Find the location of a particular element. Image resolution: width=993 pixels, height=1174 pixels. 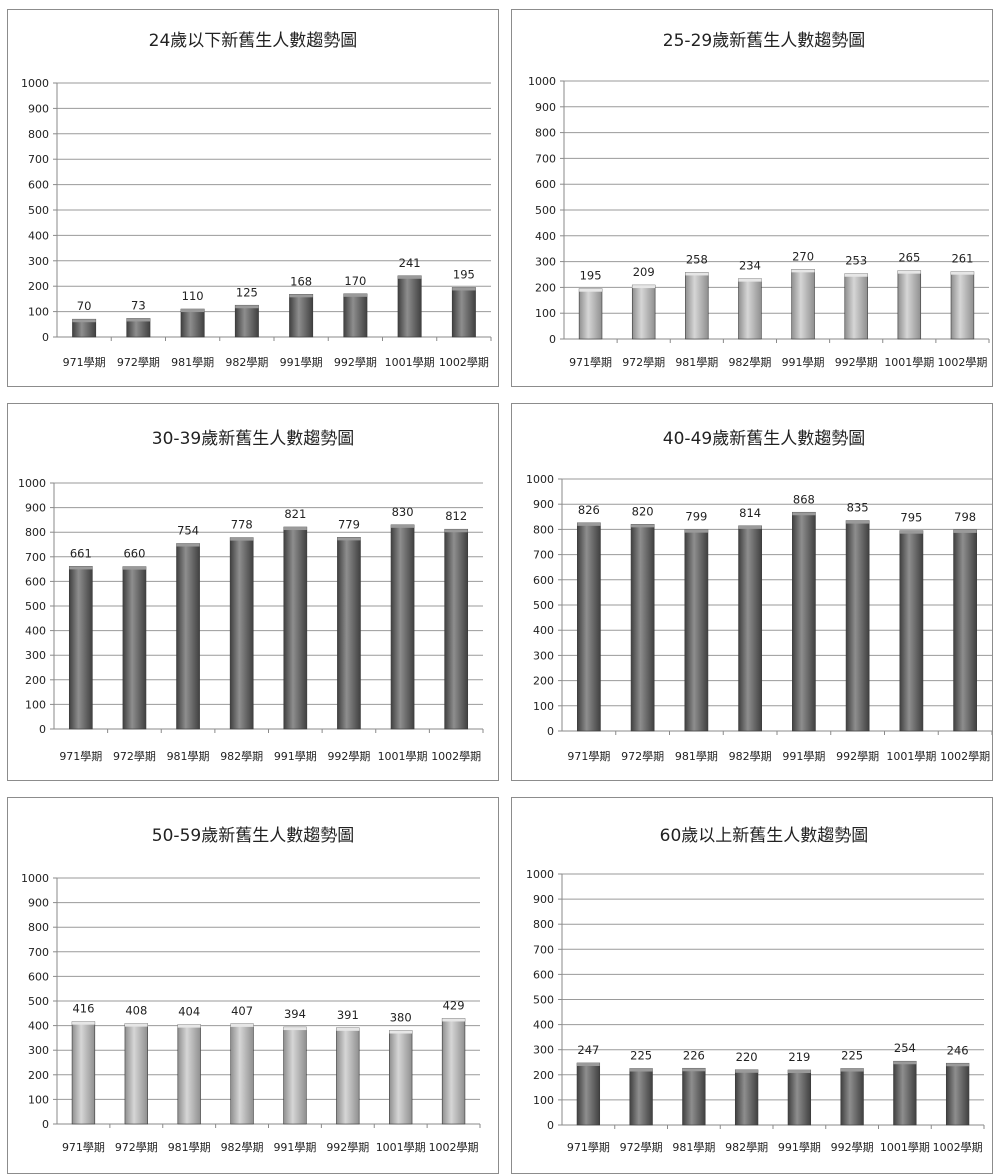

data-label: 799 is located at coordinates (696, 517).